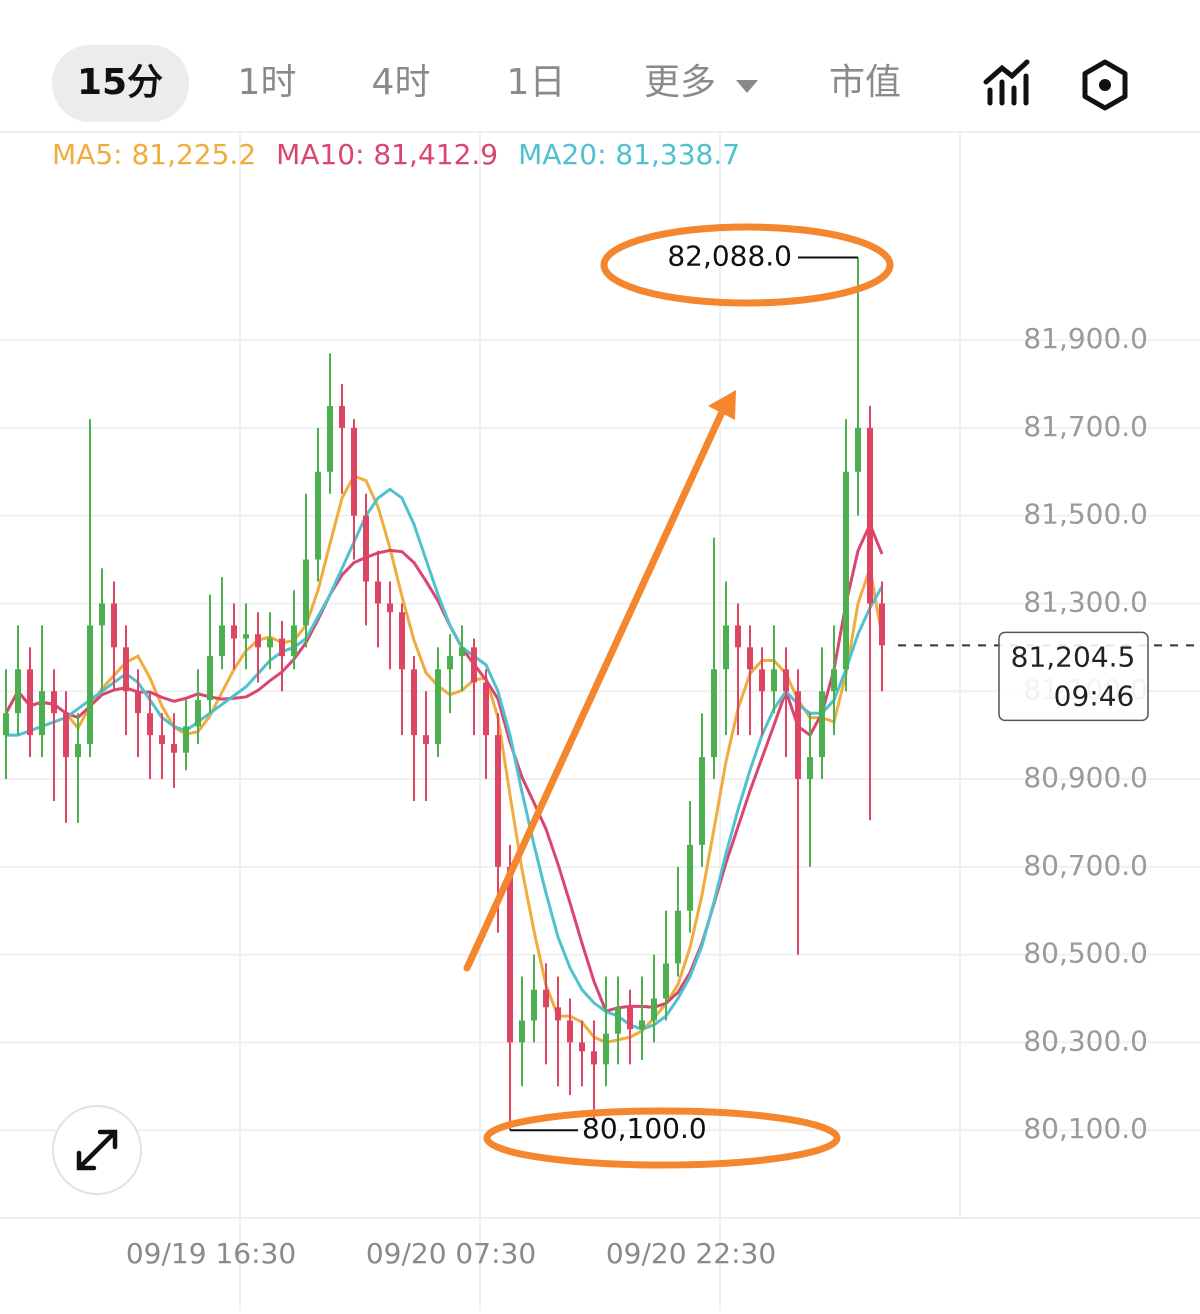  I want to click on y-tick-label: 80,700.0, so click(1085, 865).